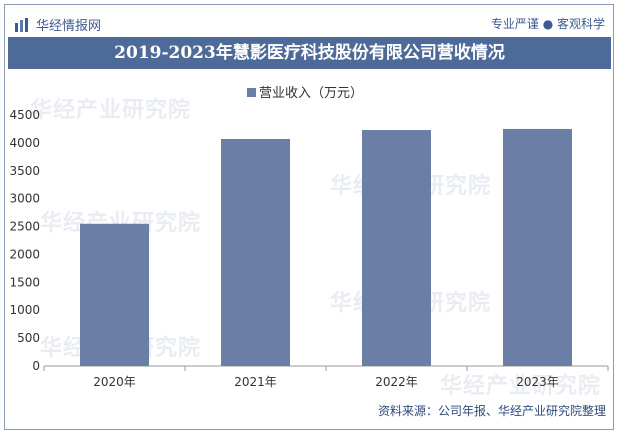  I want to click on source-note: 资料来源：公司年报、华经产业研究院整理, so click(491, 411).